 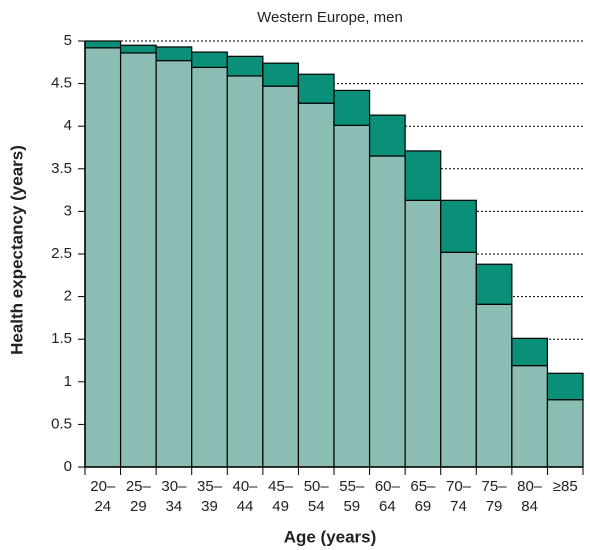 What do you see at coordinates (68, 381) in the screenshot?
I see `y-tick-label: 1` at bounding box center [68, 381].